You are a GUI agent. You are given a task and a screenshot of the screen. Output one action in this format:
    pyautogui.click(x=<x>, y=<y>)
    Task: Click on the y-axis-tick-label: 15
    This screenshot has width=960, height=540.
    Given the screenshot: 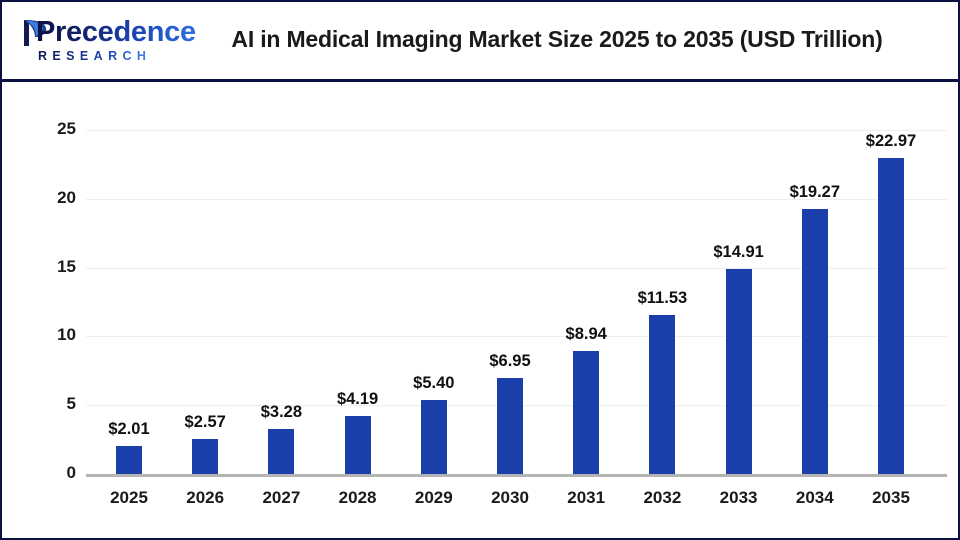 What is the action you would take?
    pyautogui.click(x=66, y=266)
    